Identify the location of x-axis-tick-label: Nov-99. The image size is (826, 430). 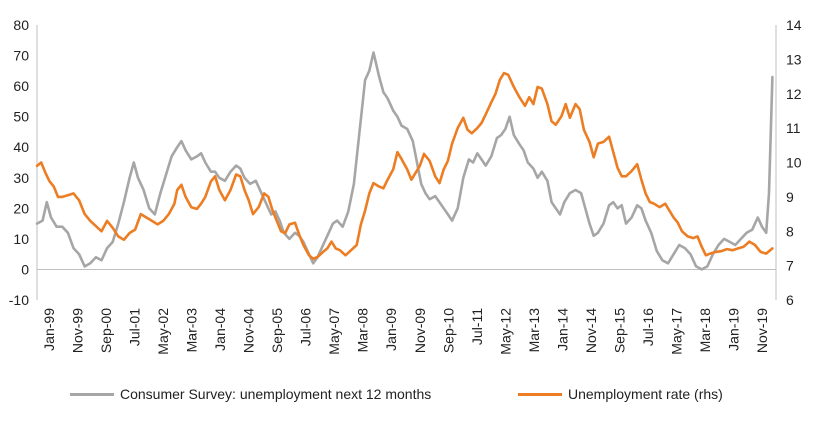
(78, 330).